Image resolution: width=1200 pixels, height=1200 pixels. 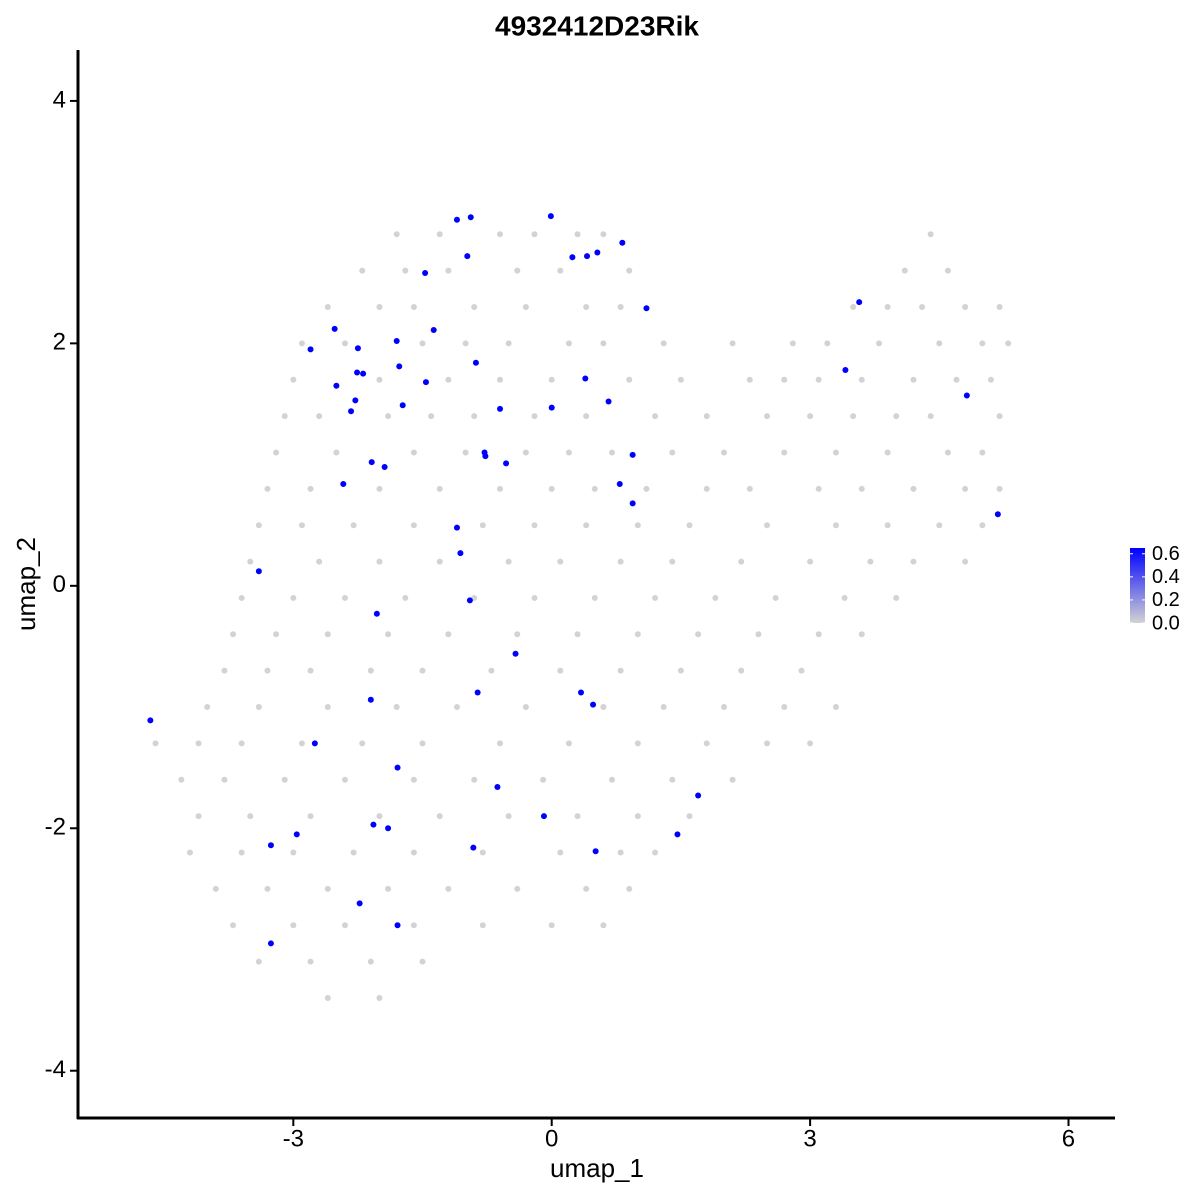 What do you see at coordinates (59, 99) in the screenshot?
I see `y-tick-label: 4` at bounding box center [59, 99].